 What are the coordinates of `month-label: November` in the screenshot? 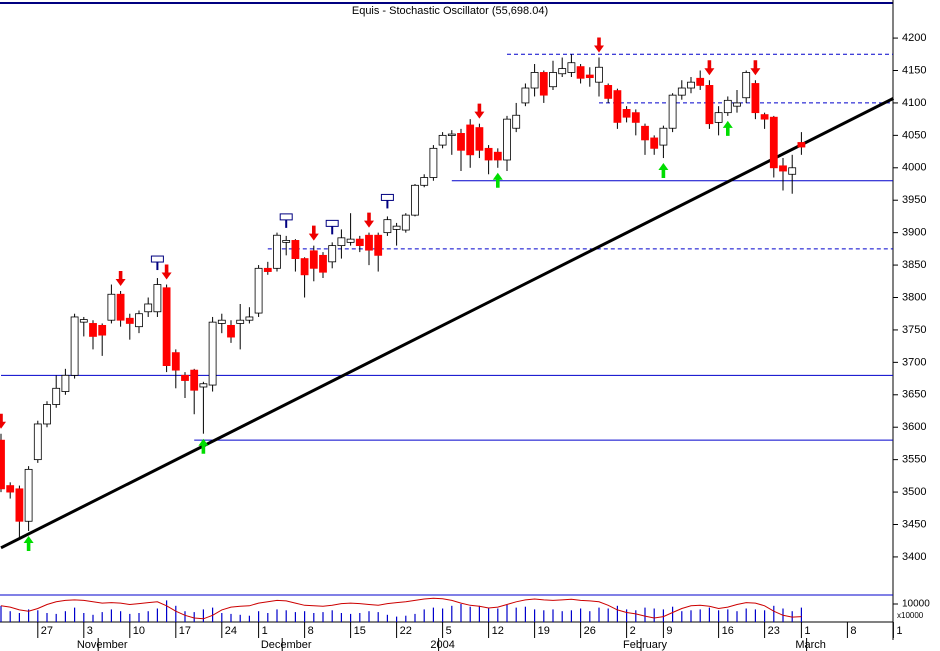 It's located at (102, 645).